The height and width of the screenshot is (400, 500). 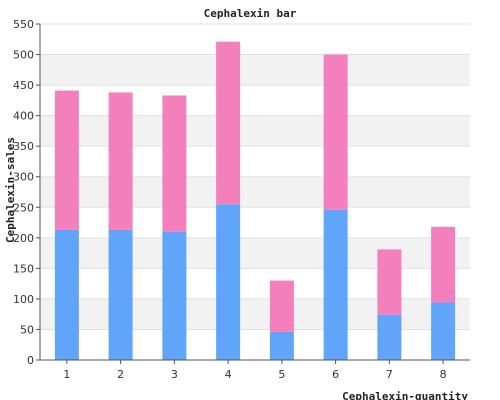 I want to click on x-axis-ticks: 1 2 3 4 5 6 7 8, so click(x=255, y=370).